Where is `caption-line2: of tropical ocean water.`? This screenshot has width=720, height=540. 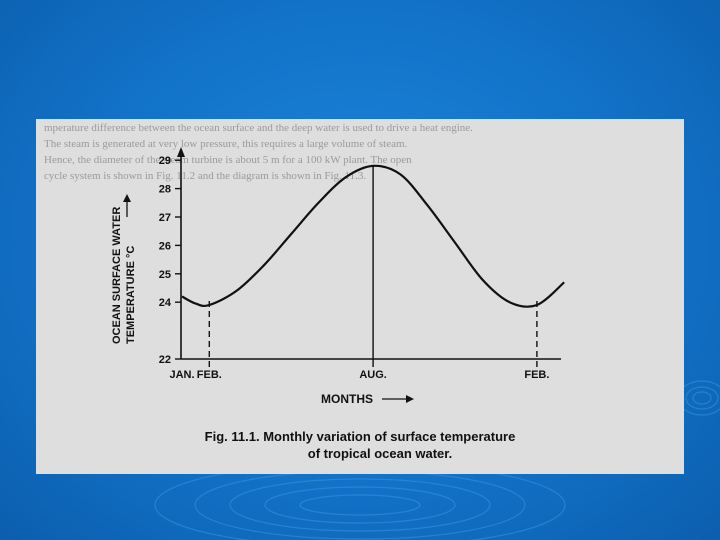
caption-line2: of tropical ocean water. is located at coordinates (380, 453).